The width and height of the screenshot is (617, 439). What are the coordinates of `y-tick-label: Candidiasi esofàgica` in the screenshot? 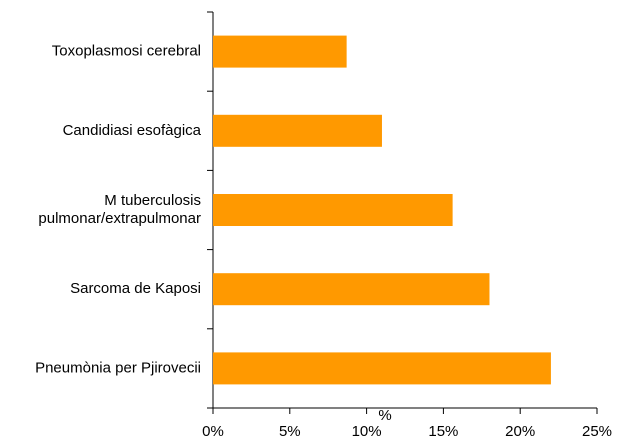 It's located at (132, 130).